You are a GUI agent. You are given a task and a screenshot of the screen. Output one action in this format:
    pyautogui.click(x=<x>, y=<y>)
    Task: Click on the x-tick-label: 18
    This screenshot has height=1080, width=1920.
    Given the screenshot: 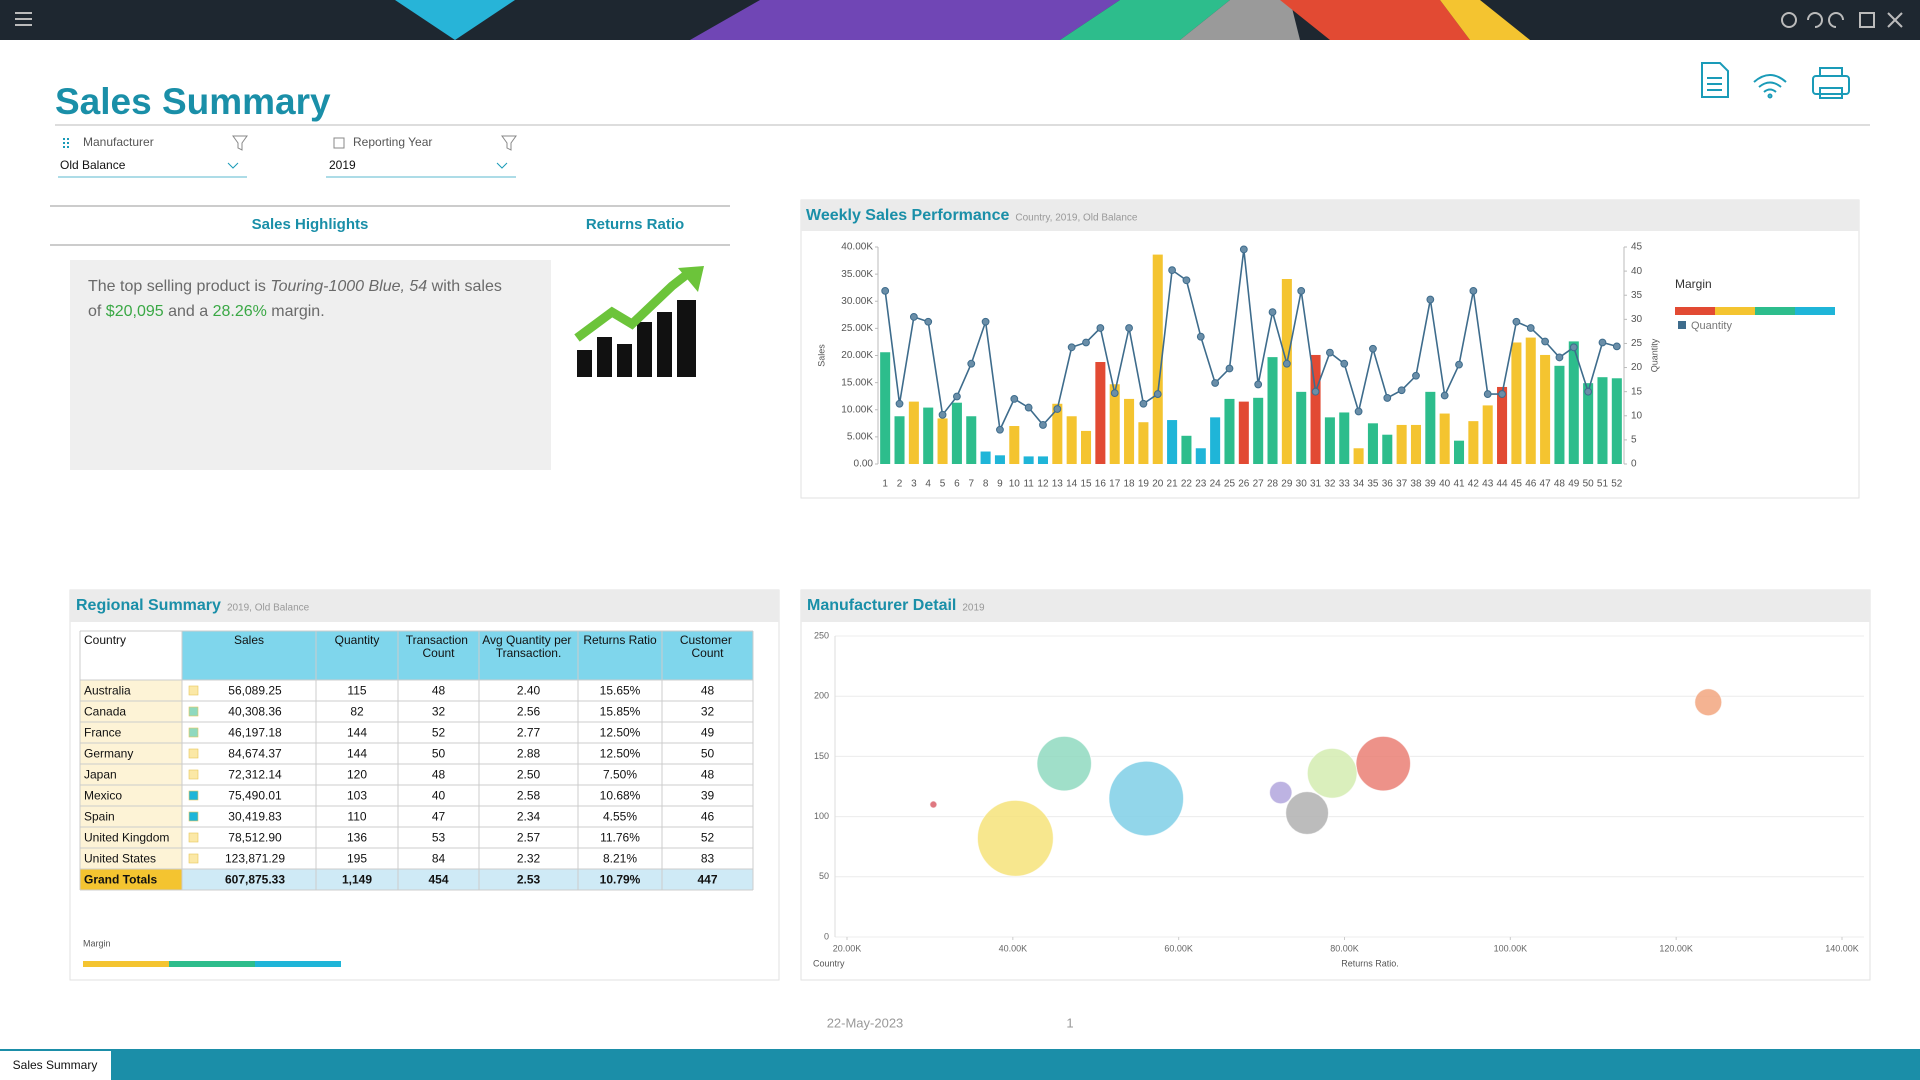 What is the action you would take?
    pyautogui.click(x=1129, y=484)
    